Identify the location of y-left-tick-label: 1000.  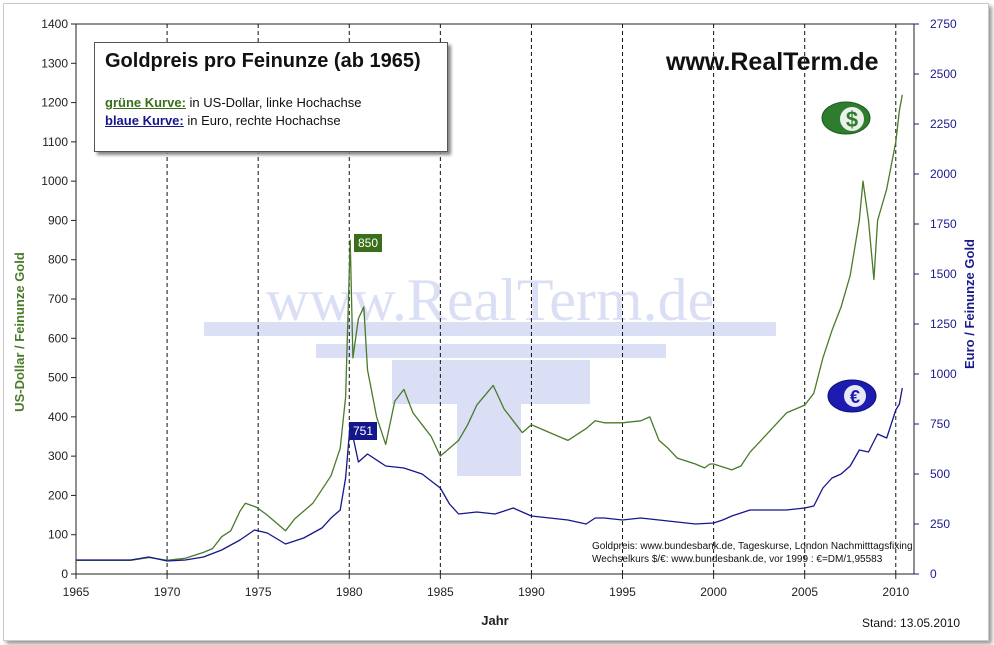
(54, 181).